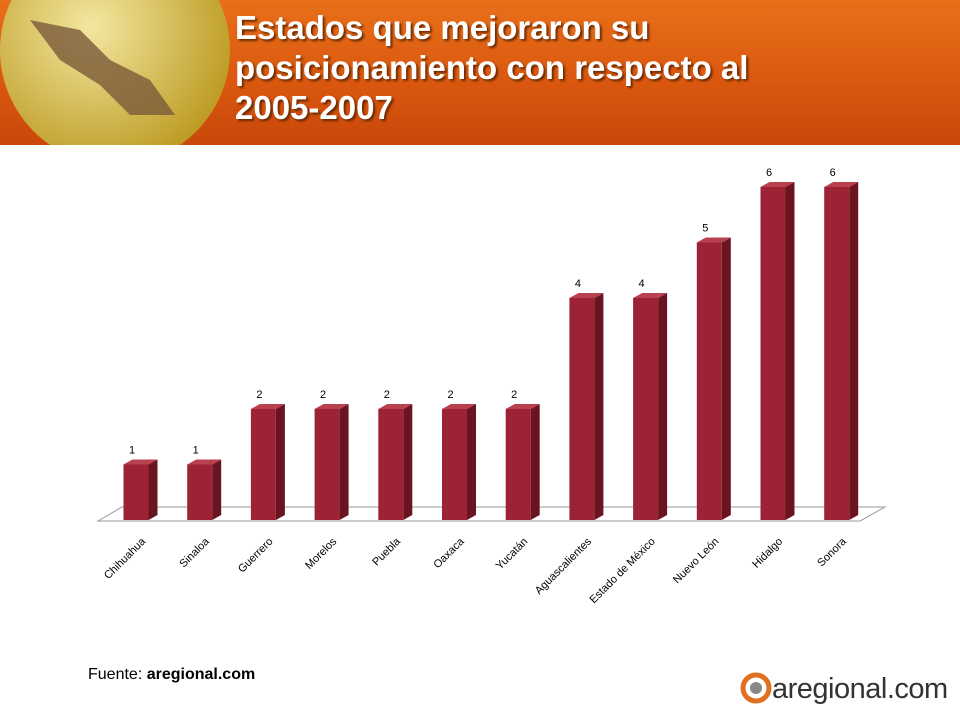 This screenshot has width=960, height=720. Describe the element at coordinates (201, 674) in the screenshot. I see `source: aregional.com` at that location.